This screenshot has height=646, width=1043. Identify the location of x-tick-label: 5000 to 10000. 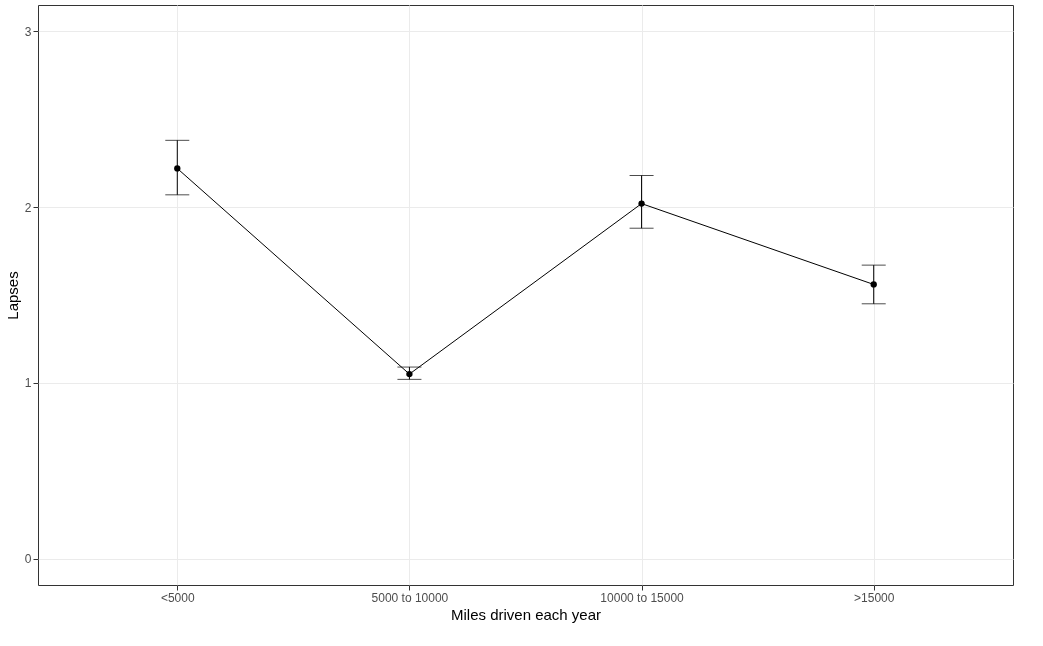
(410, 597).